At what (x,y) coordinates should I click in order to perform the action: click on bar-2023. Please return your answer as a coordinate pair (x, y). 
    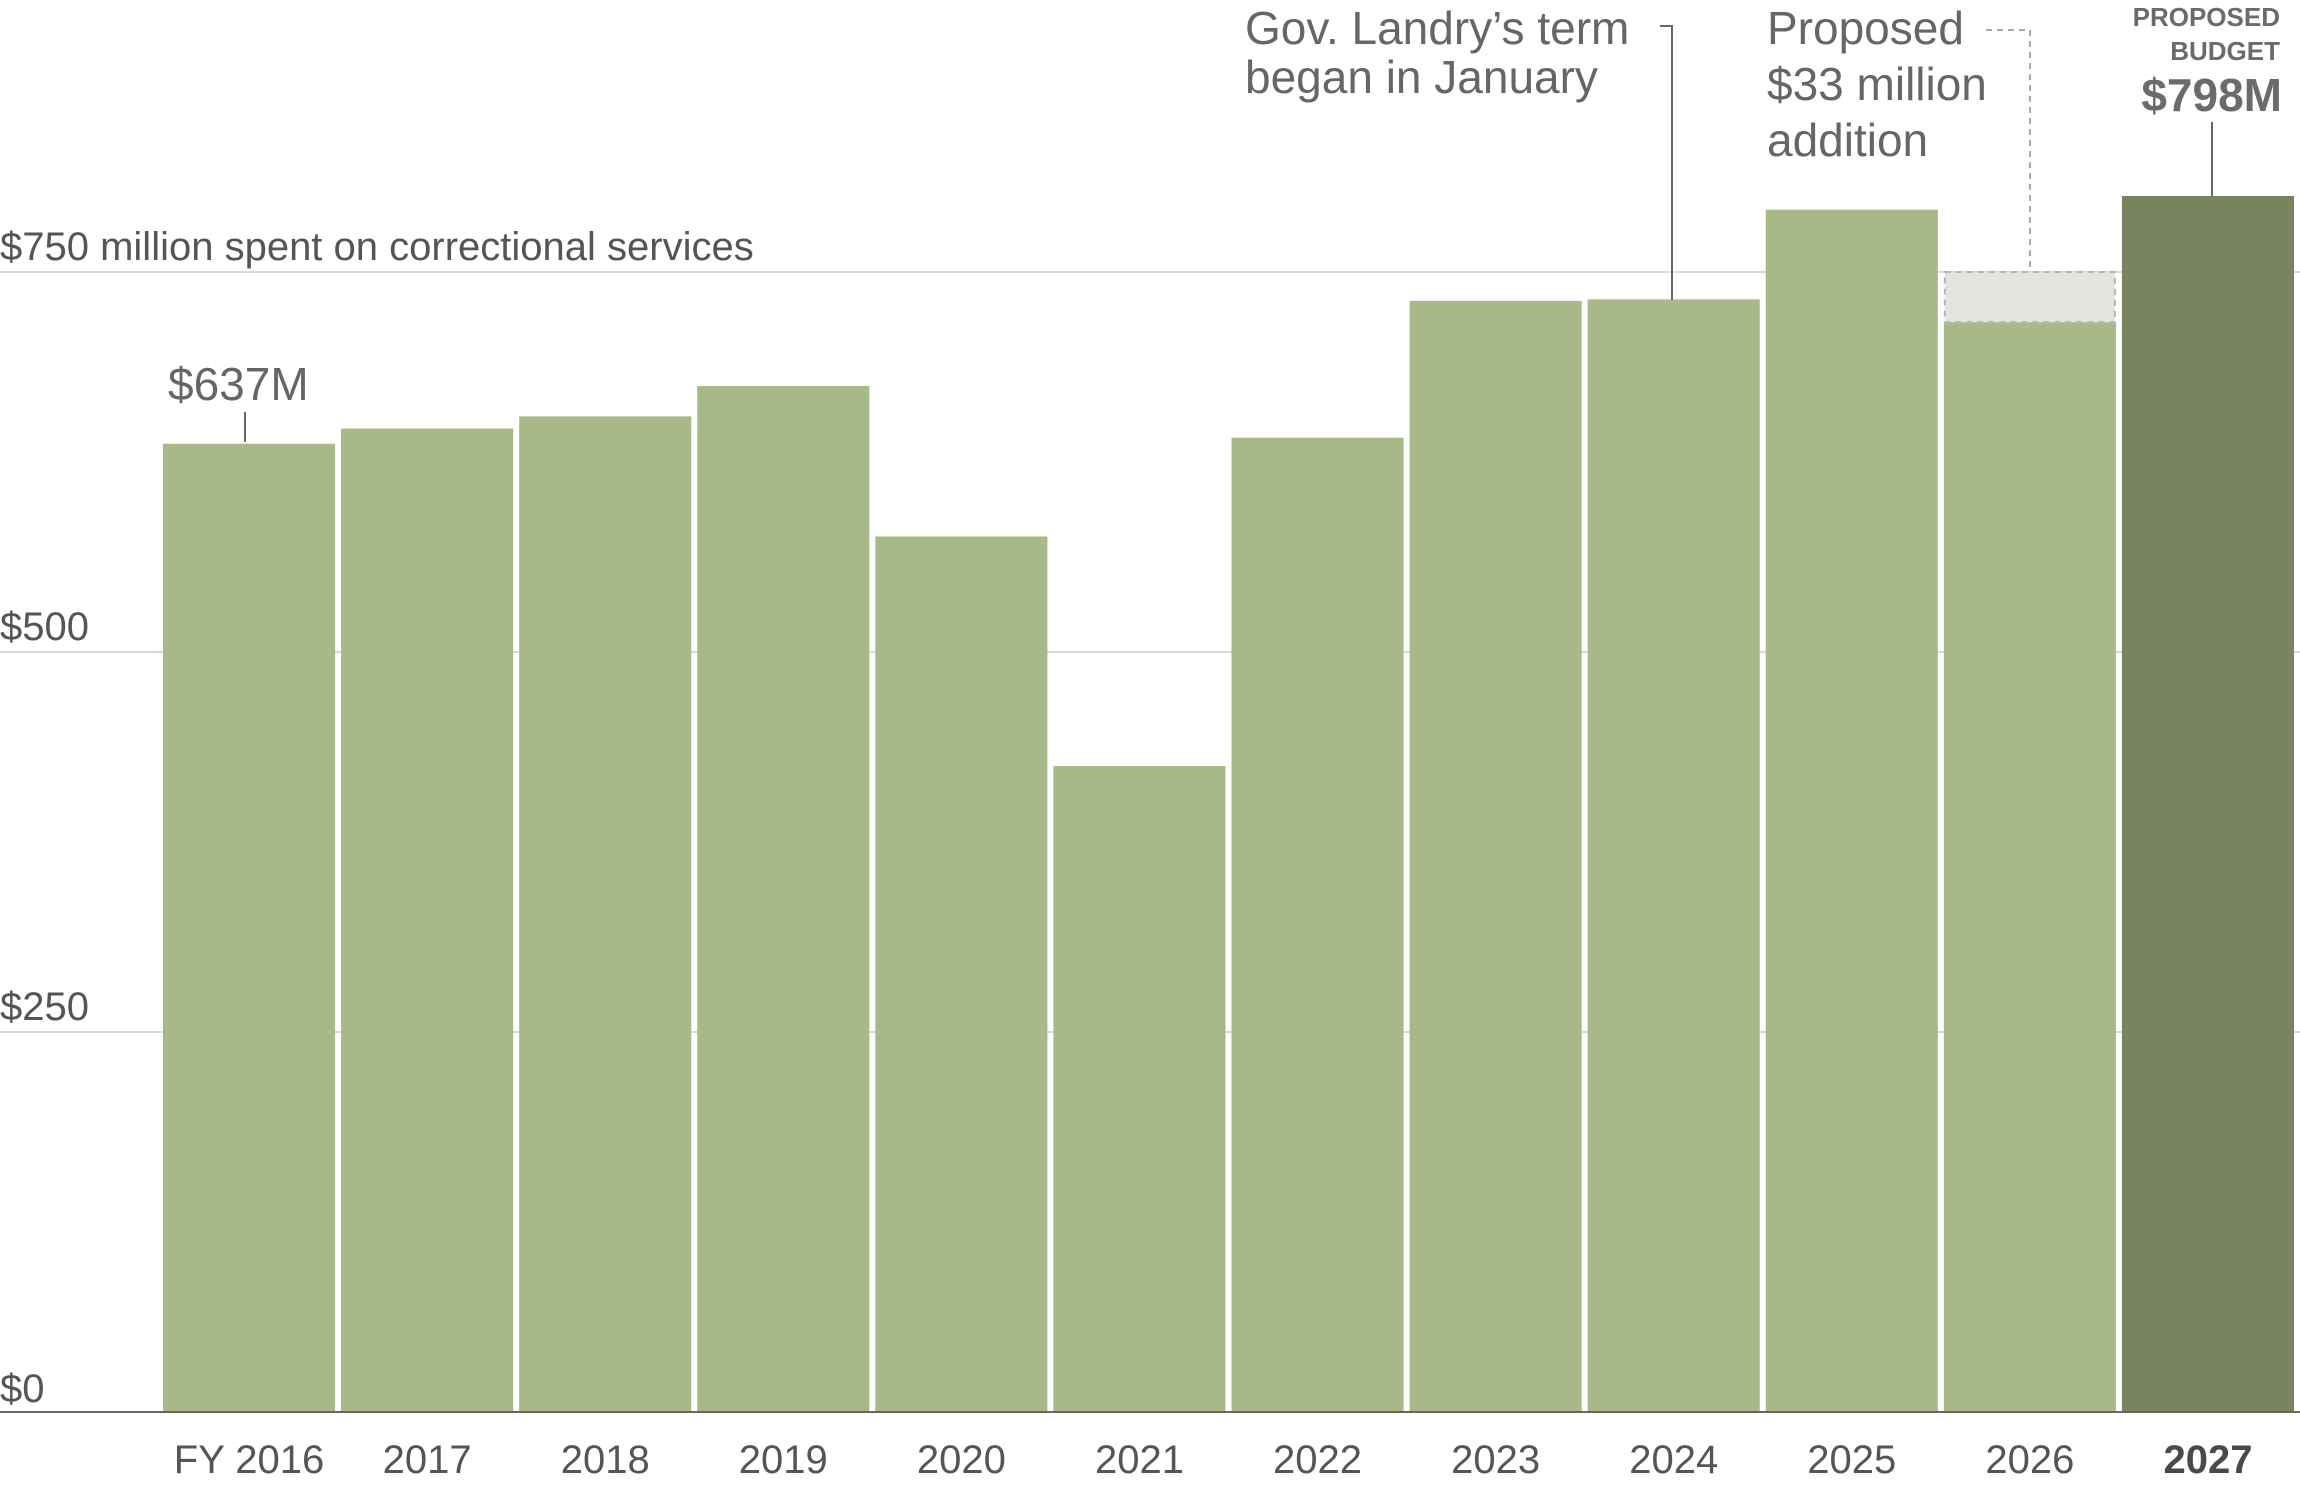
    Looking at the image, I should click on (1495, 856).